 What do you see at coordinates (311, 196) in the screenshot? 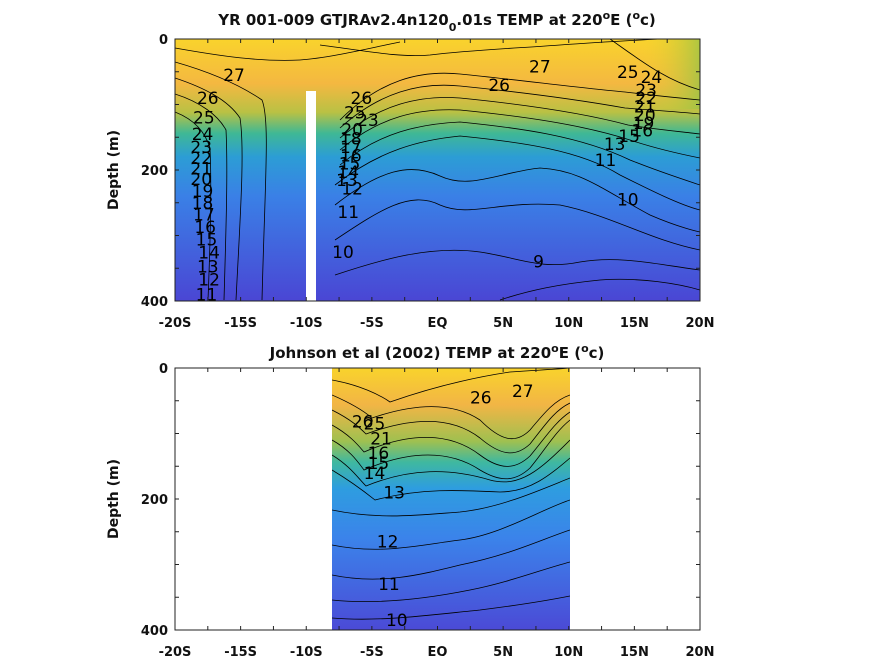
I see `top-data-gap` at bounding box center [311, 196].